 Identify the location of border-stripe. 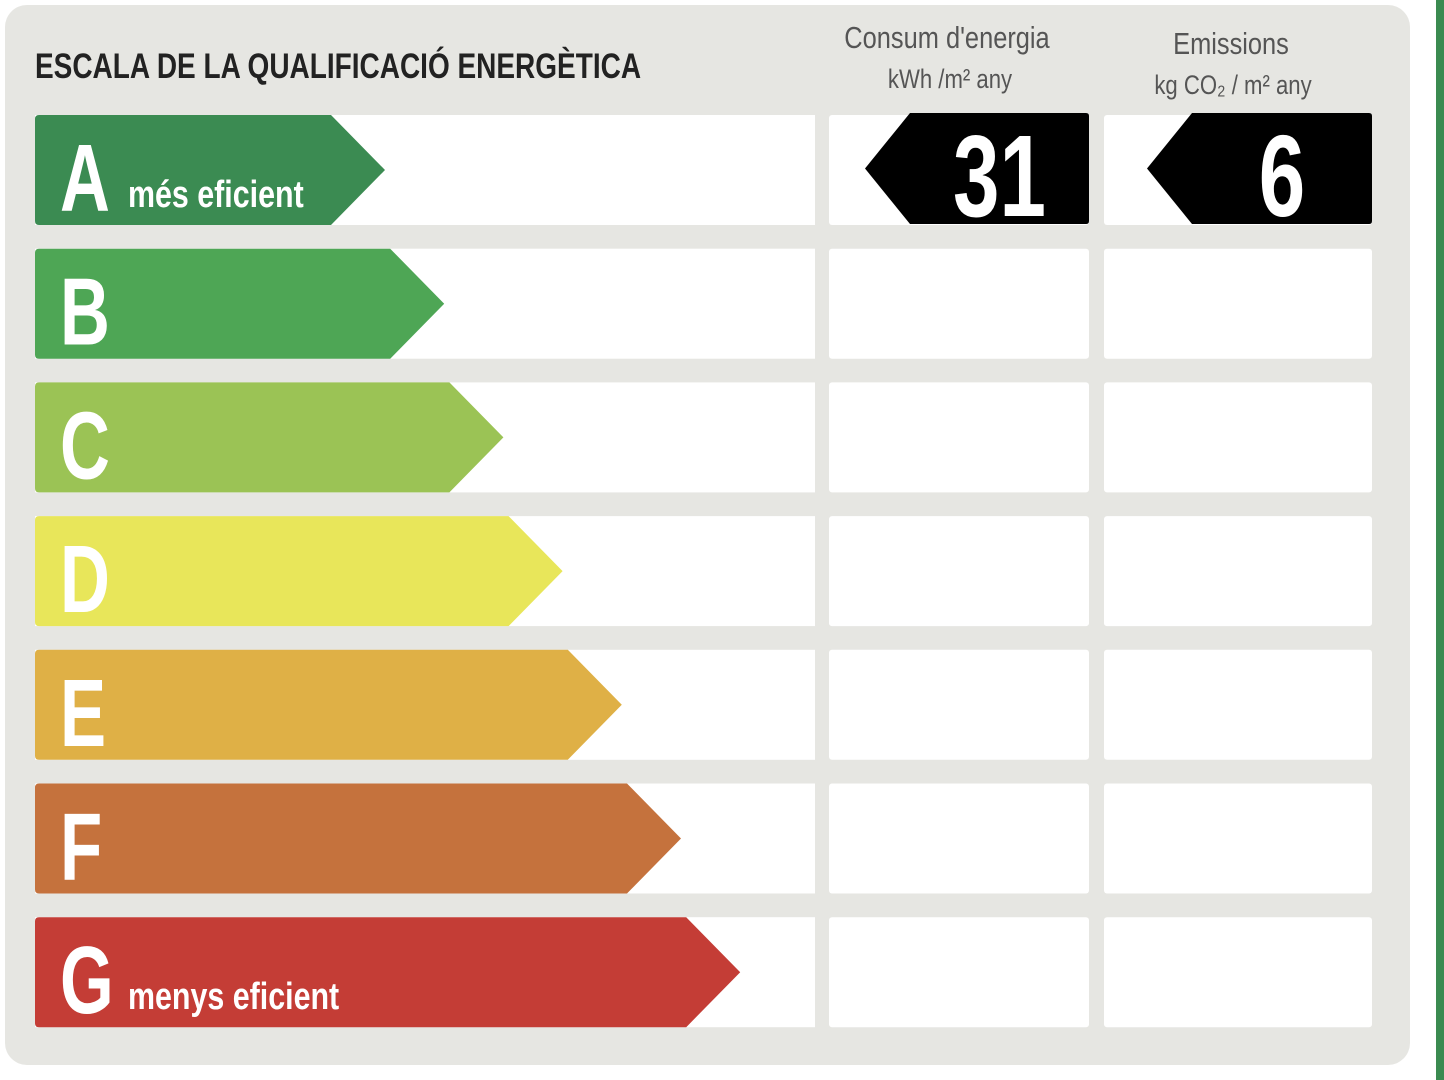
(1440, 540).